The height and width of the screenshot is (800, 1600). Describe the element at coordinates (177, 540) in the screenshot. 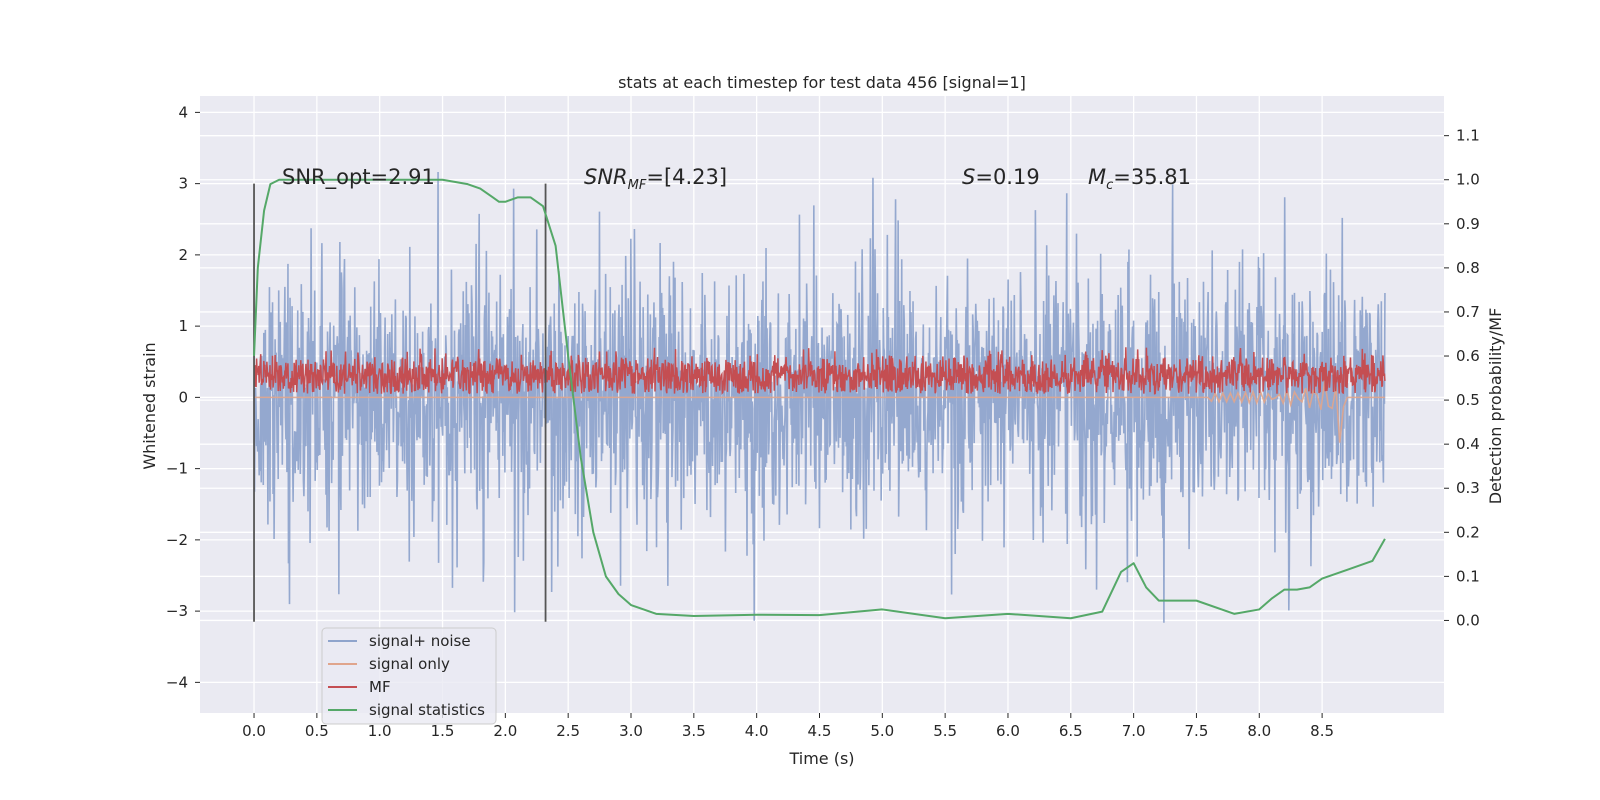

I see `y-tick-label-6: −2` at that location.